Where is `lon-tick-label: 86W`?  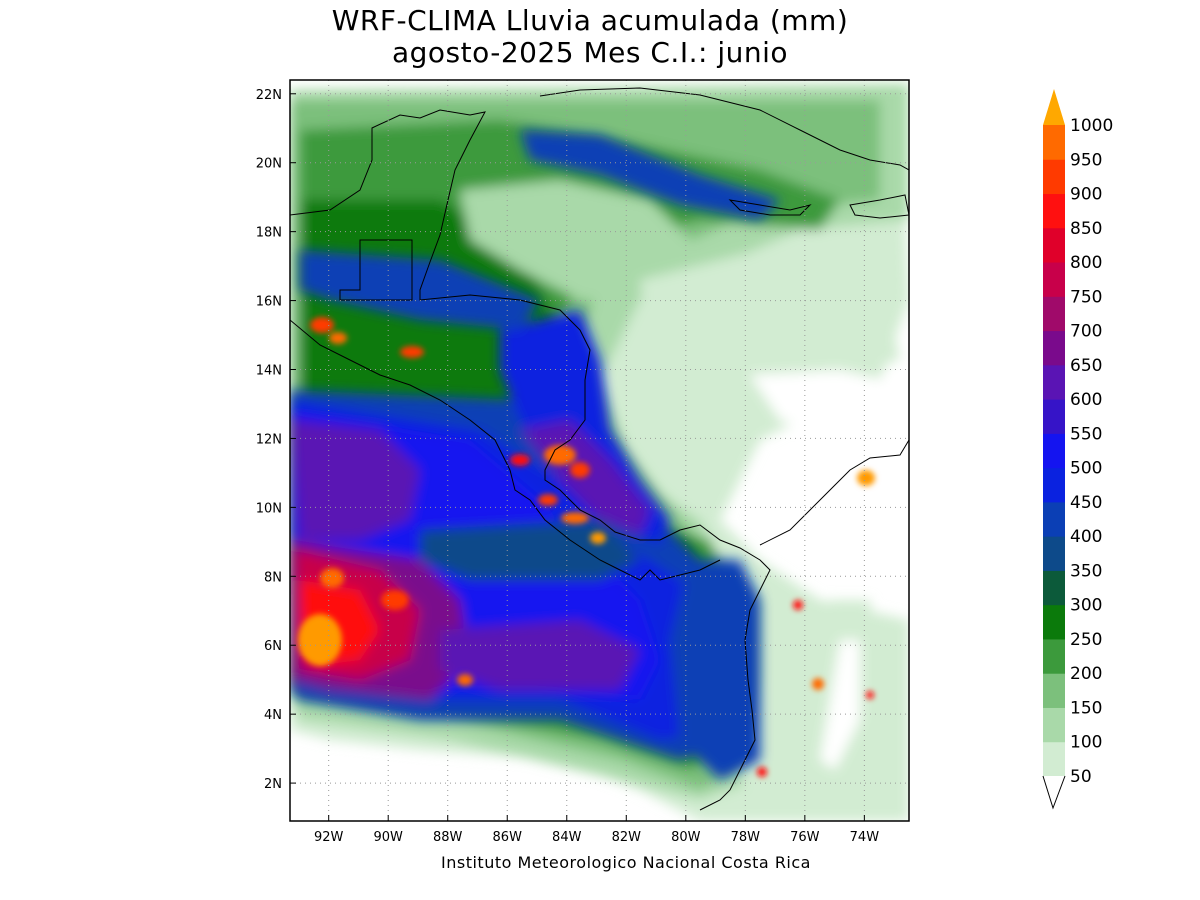
lon-tick-label: 86W is located at coordinates (508, 837).